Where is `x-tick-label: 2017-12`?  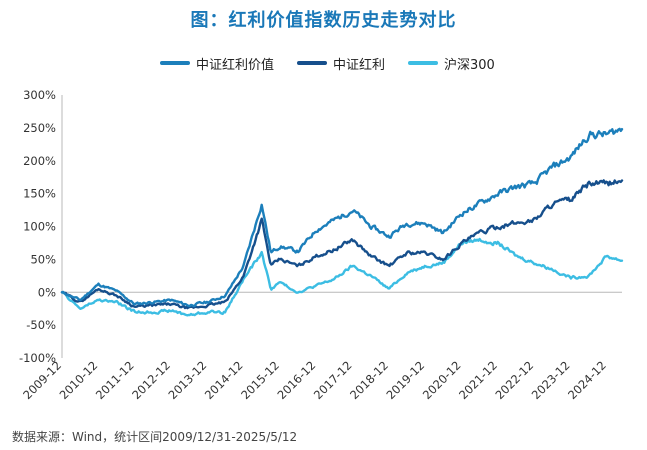 x-tick-label: 2017-12 is located at coordinates (333, 380).